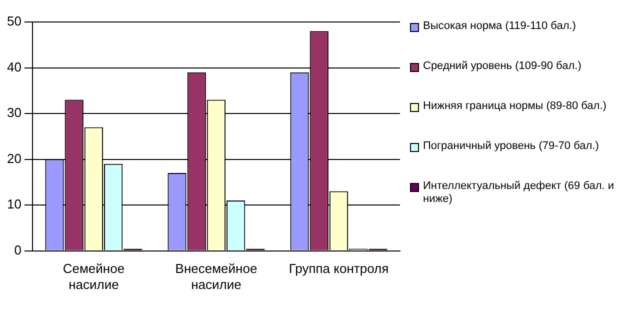  Describe the element at coordinates (14, 66) in the screenshot. I see `y-tick-label: 40` at that location.